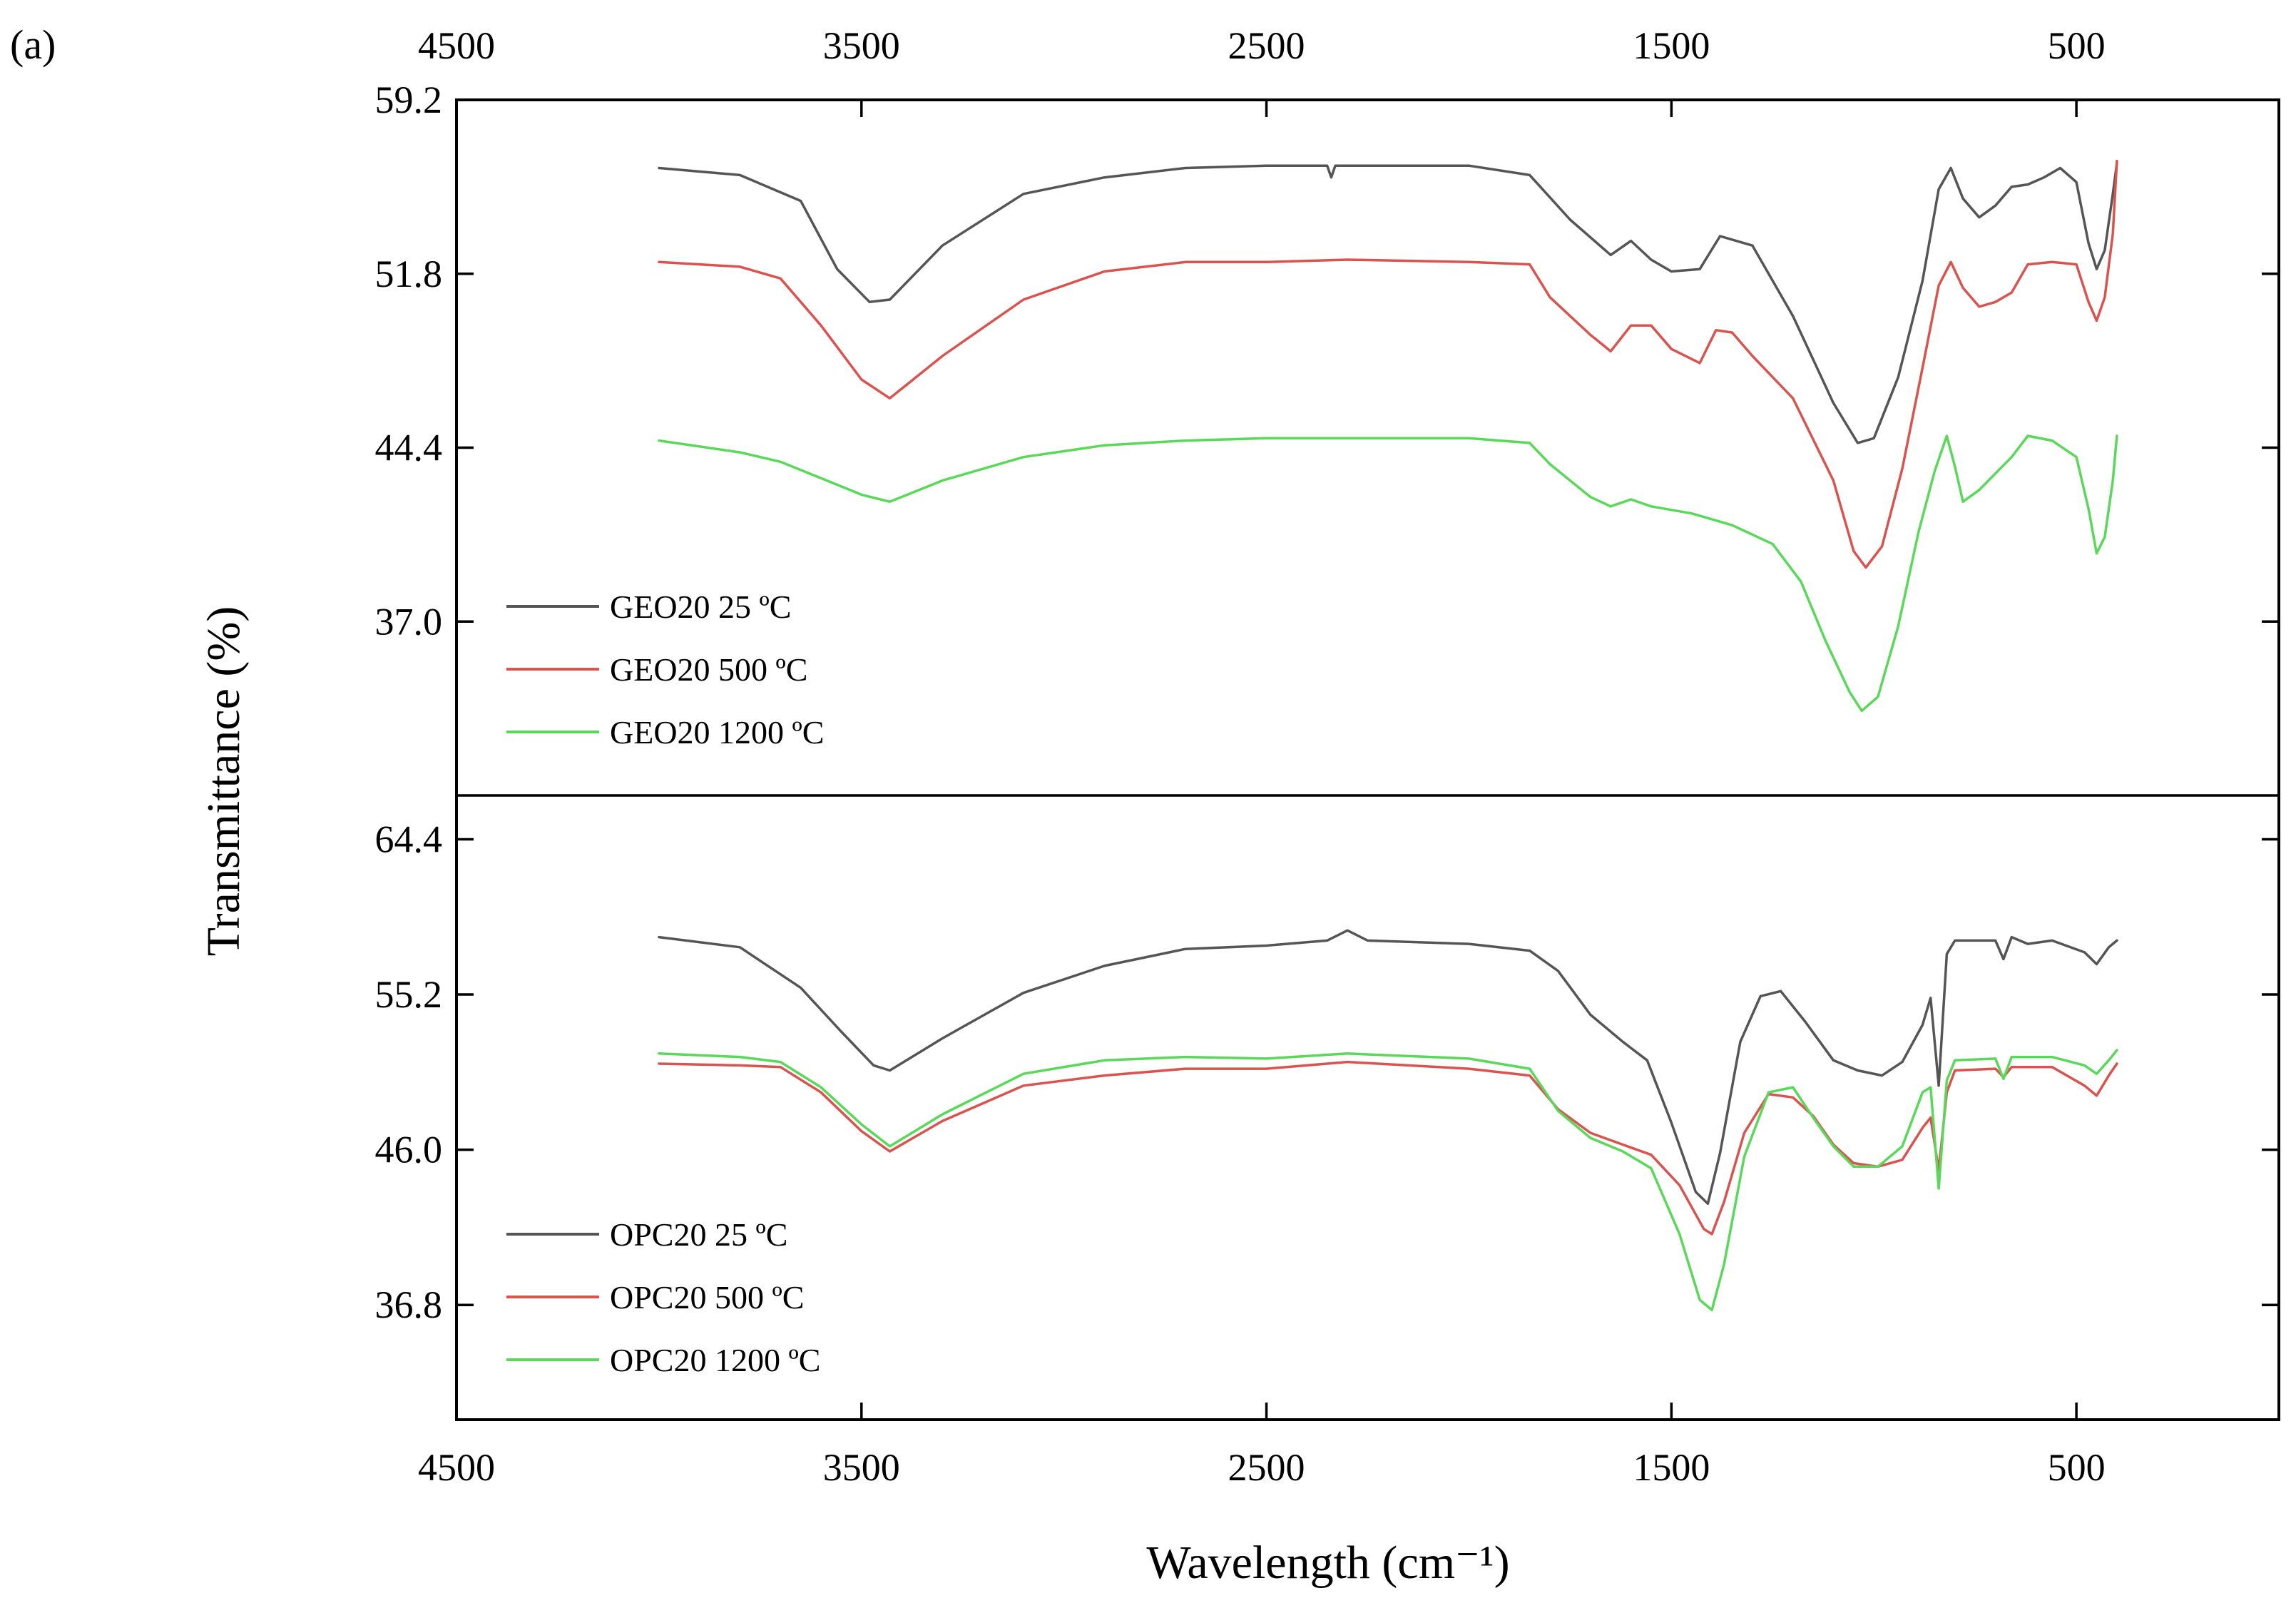 The height and width of the screenshot is (1603, 2296). What do you see at coordinates (456, 1467) in the screenshot?
I see `x-tick-label-bottom: 4500` at bounding box center [456, 1467].